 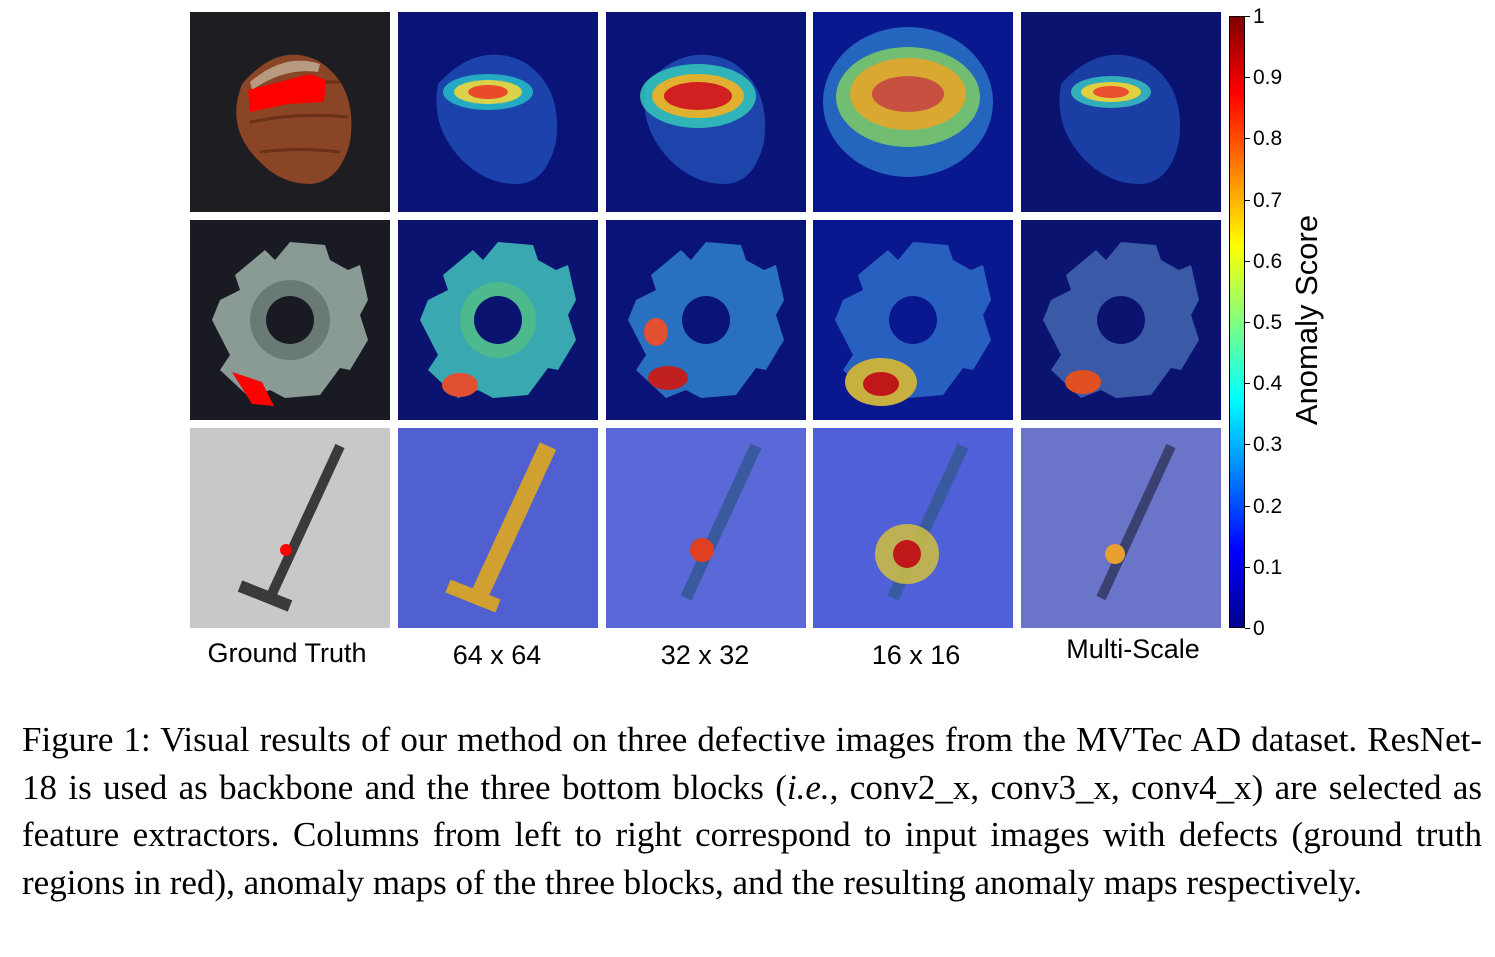 I want to click on screw-32x32-map, so click(x=706, y=528).